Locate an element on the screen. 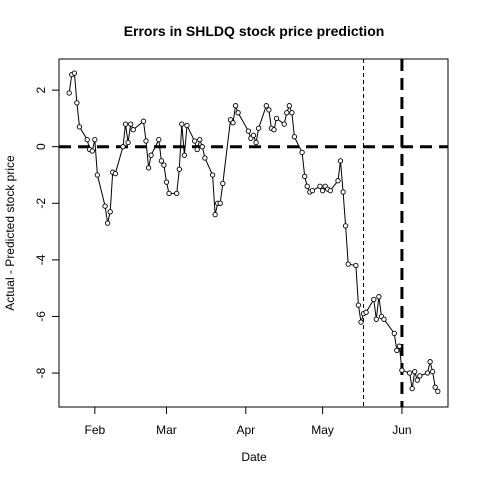 This screenshot has height=480, width=480. y-tick-label: -4 is located at coordinates (41, 259).